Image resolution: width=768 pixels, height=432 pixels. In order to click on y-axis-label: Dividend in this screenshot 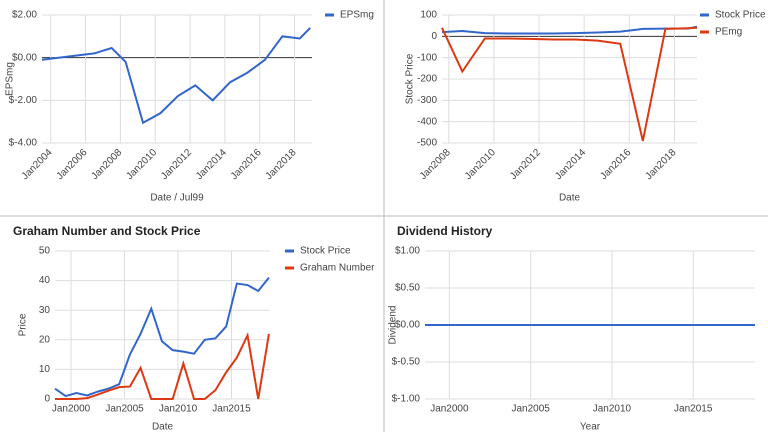, I will do `click(393, 325)`.